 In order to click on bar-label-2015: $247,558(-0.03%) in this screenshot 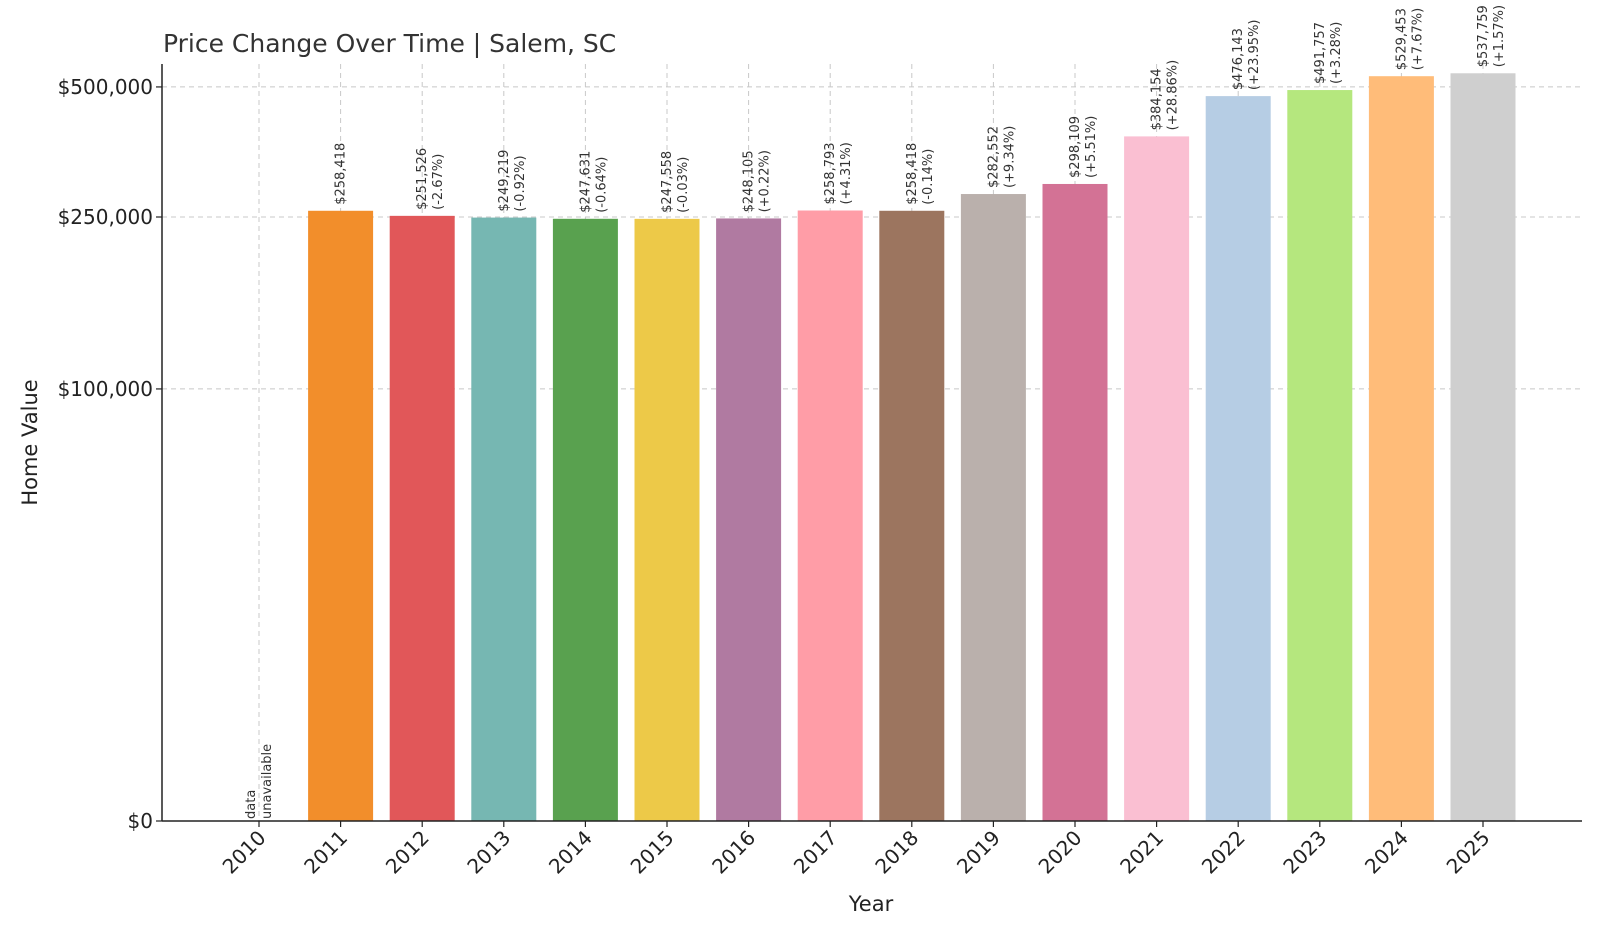, I will do `click(675, 182)`.